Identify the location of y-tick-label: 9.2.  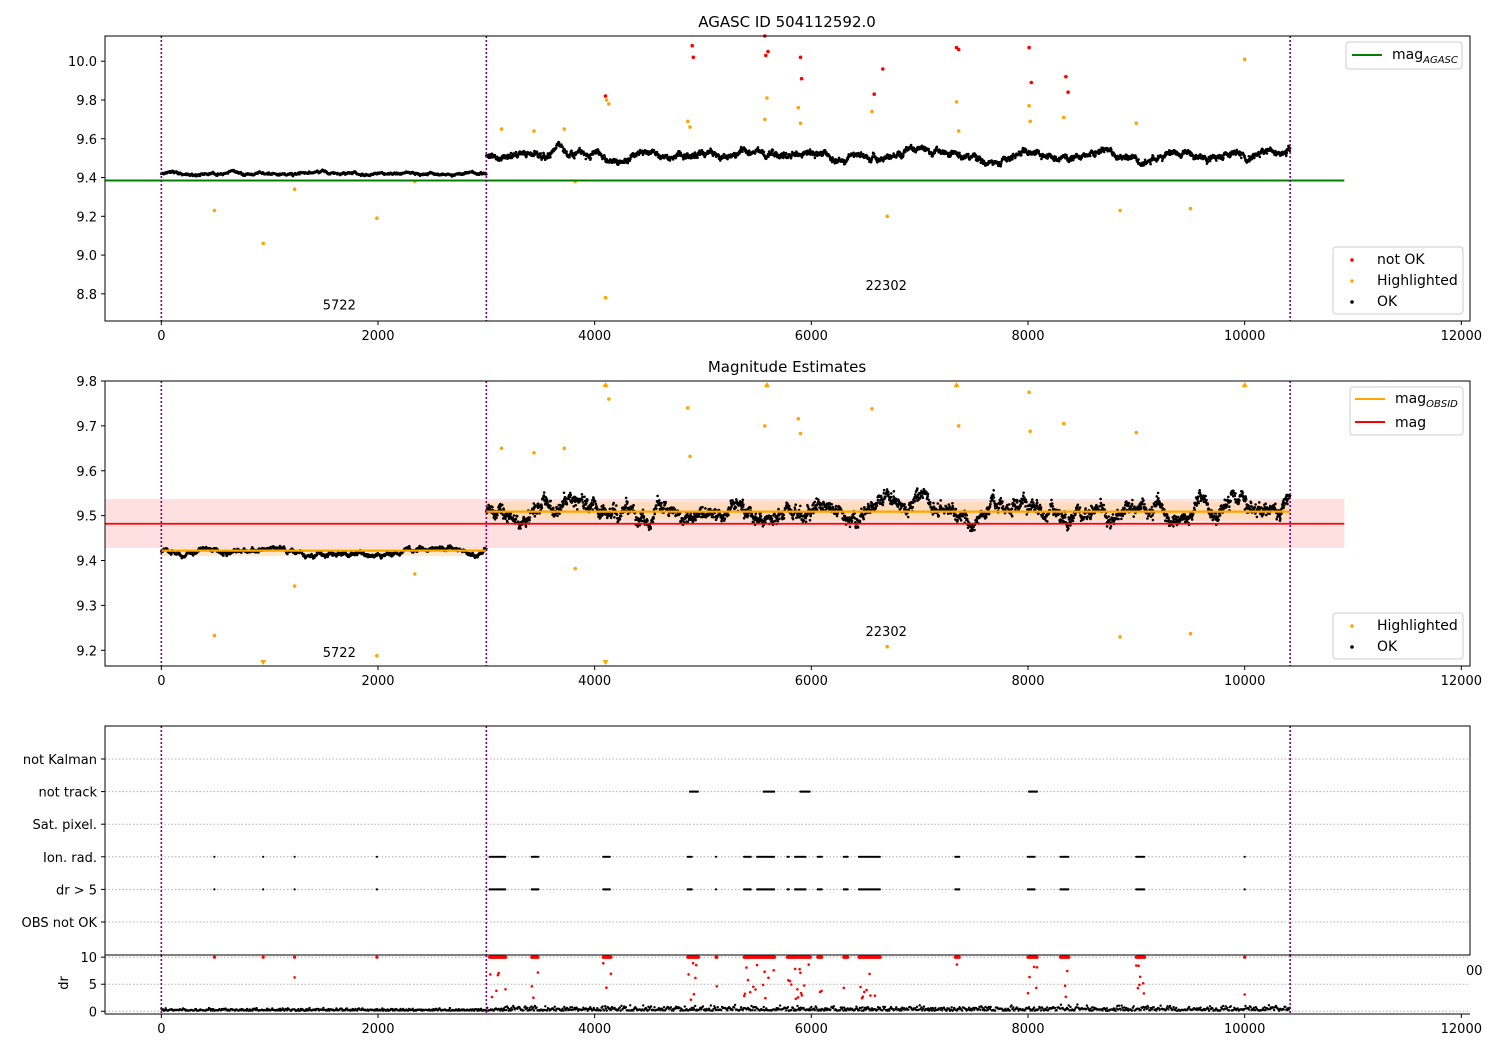
(86, 217).